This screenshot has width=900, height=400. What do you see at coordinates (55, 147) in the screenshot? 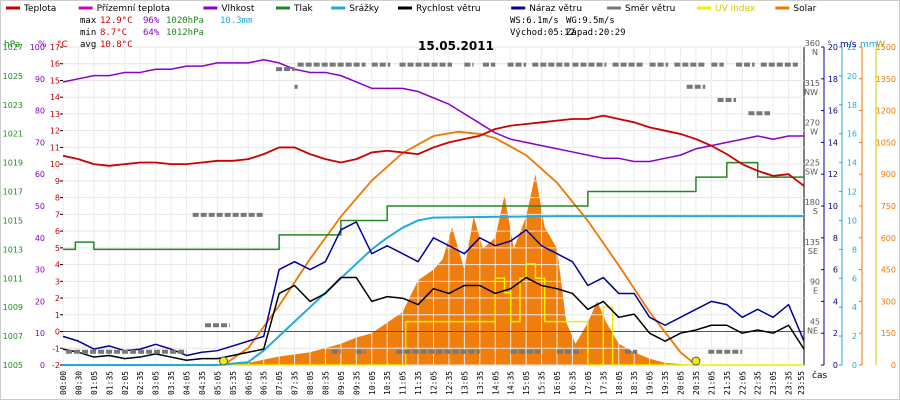
I see `temp-tick-label: 11` at bounding box center [55, 147].